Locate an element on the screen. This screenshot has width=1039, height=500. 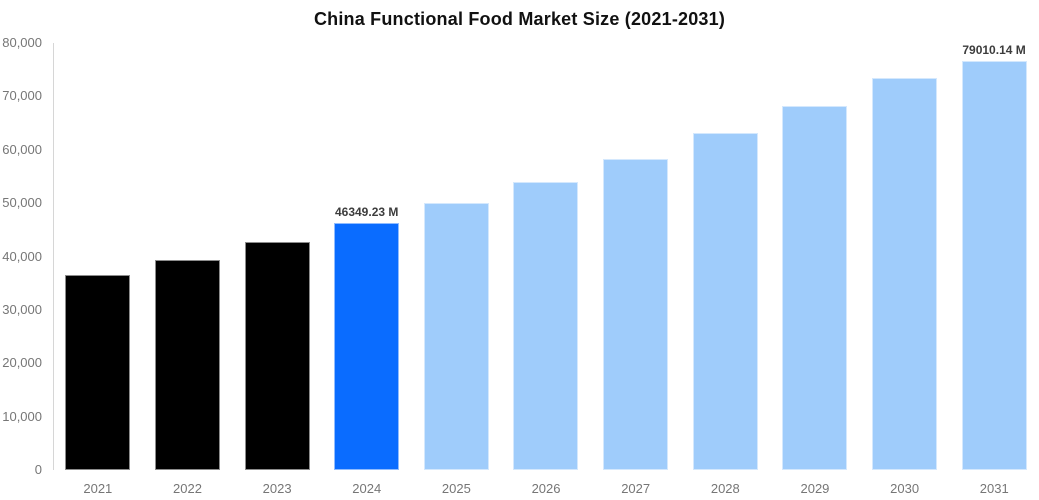
bar-2024 is located at coordinates (367, 346).